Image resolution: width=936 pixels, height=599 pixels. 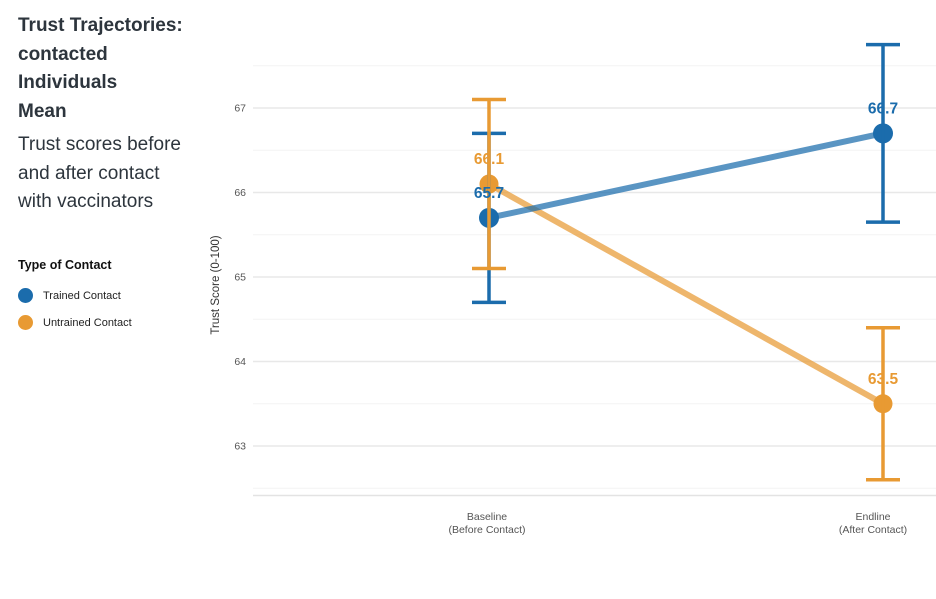 I want to click on data-point-label: 65.7, so click(x=489, y=193).